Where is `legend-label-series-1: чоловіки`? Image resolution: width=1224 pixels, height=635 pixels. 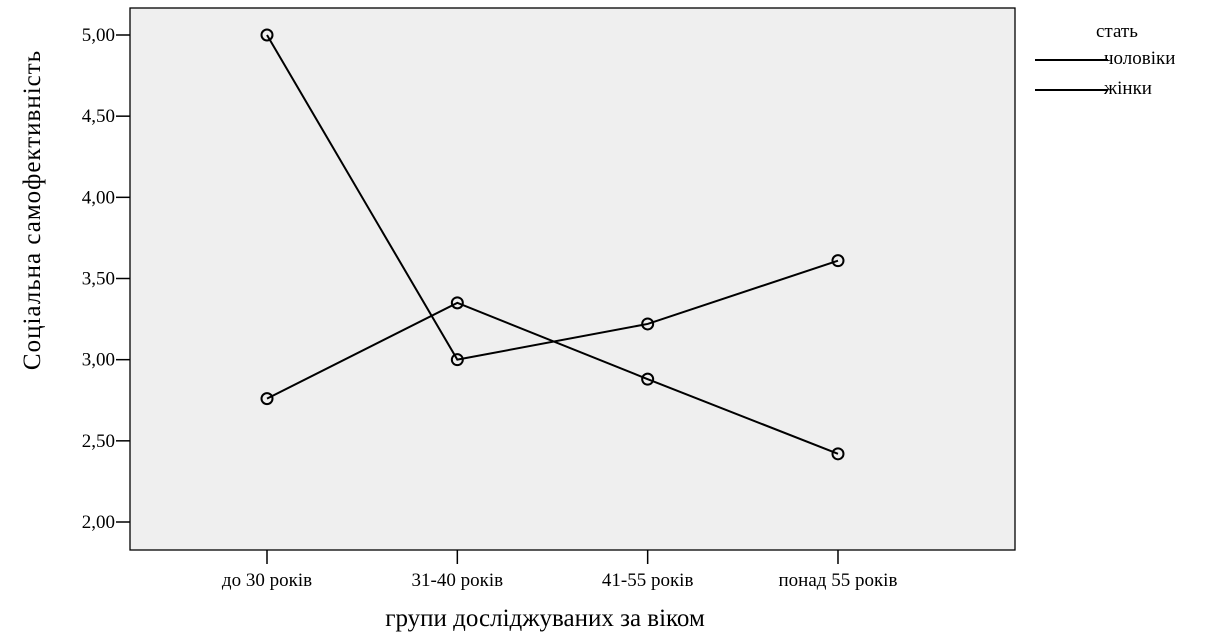
legend-label-series-1: чоловіки is located at coordinates (1139, 58).